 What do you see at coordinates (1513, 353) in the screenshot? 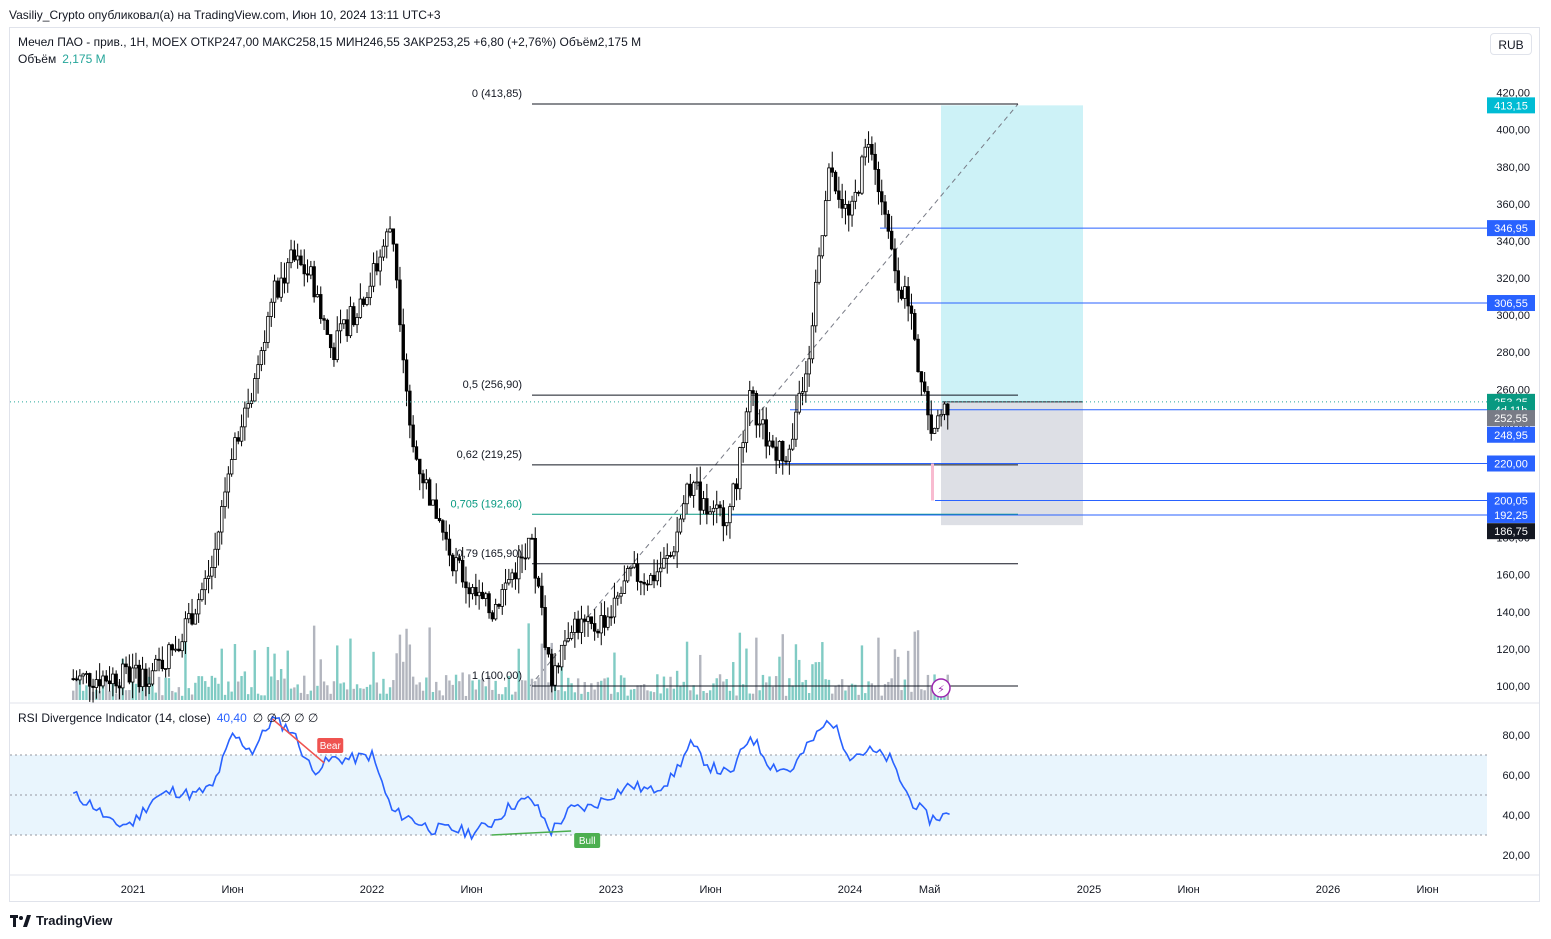
I see `price-tick-label: 280,00` at bounding box center [1513, 353].